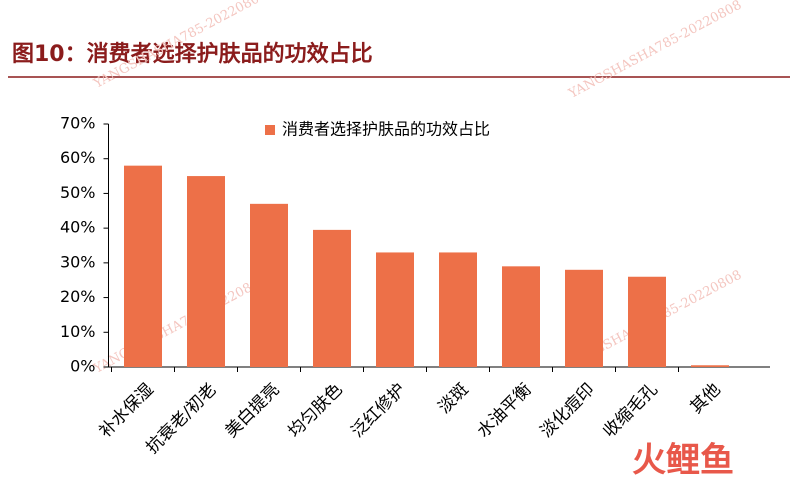  Describe the element at coordinates (454, 399) in the screenshot. I see `x-tick-label: 淡斑` at that location.